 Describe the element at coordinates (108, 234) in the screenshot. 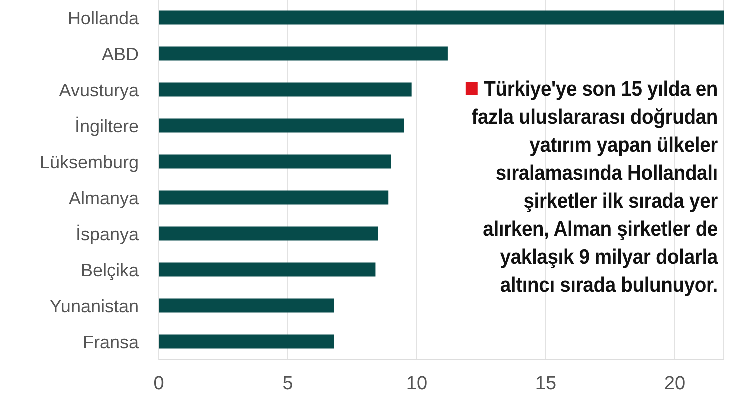

I see `y-tick-label: İspanya` at that location.